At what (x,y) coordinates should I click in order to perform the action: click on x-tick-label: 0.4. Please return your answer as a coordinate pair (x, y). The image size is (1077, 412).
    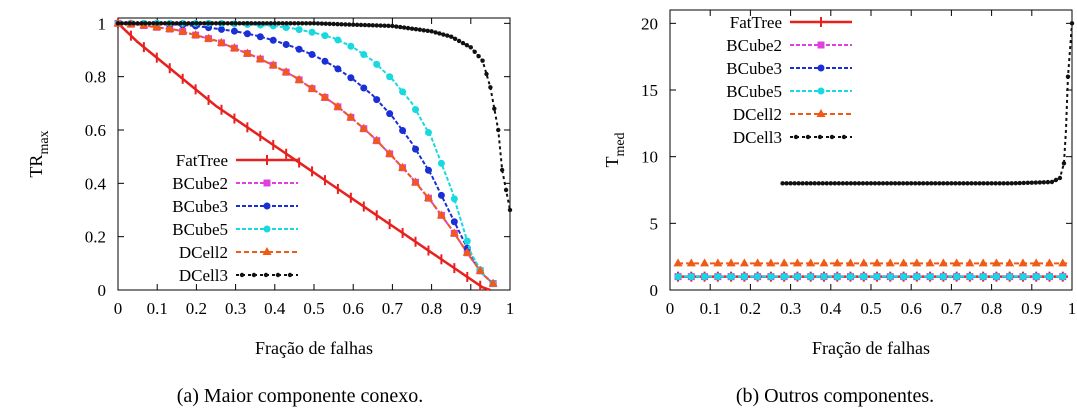
    Looking at the image, I should click on (275, 308).